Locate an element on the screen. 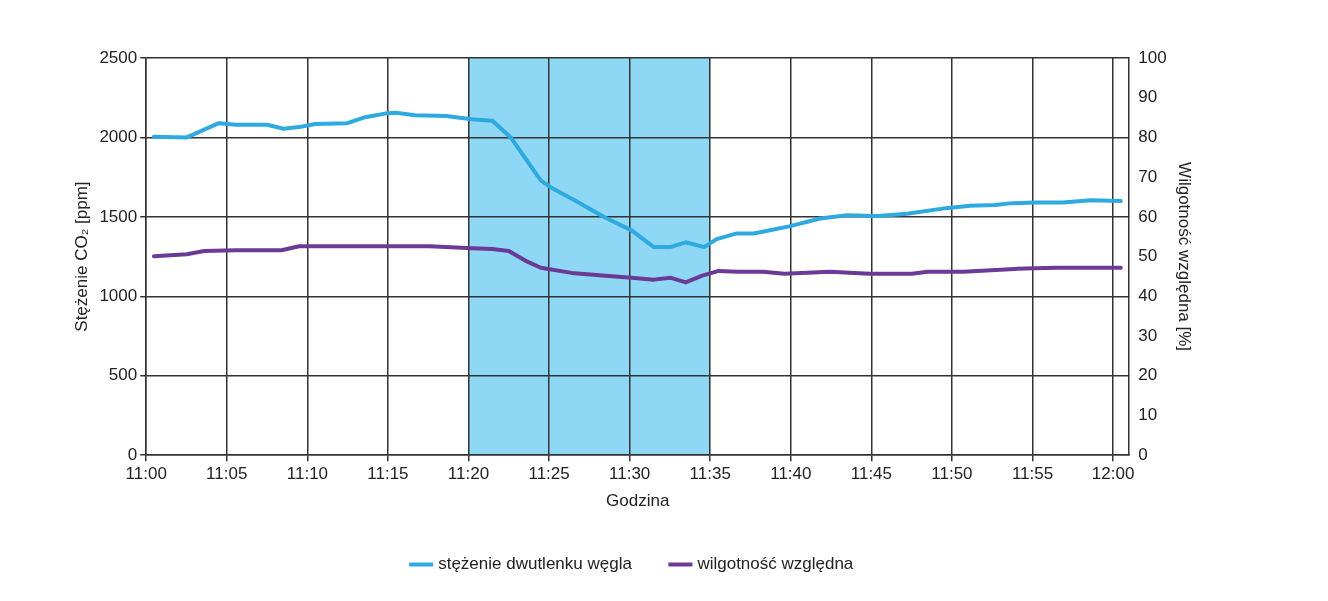 Image resolution: width=1328 pixels, height=601 pixels. y2-tick-label: 60 is located at coordinates (1148, 216).